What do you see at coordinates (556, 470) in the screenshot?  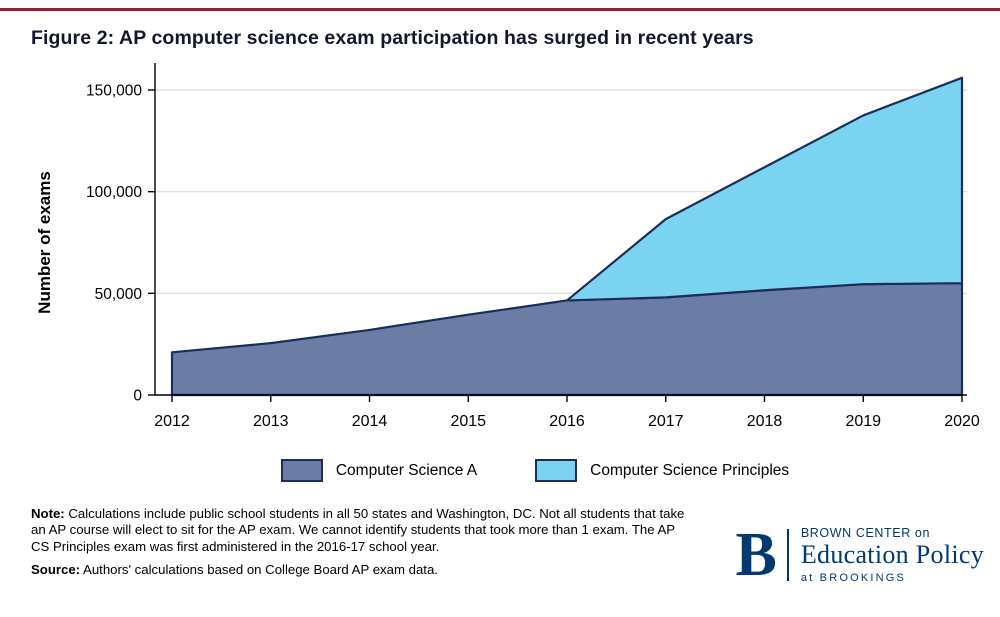 I see `legend-swatch-cs-principles` at bounding box center [556, 470].